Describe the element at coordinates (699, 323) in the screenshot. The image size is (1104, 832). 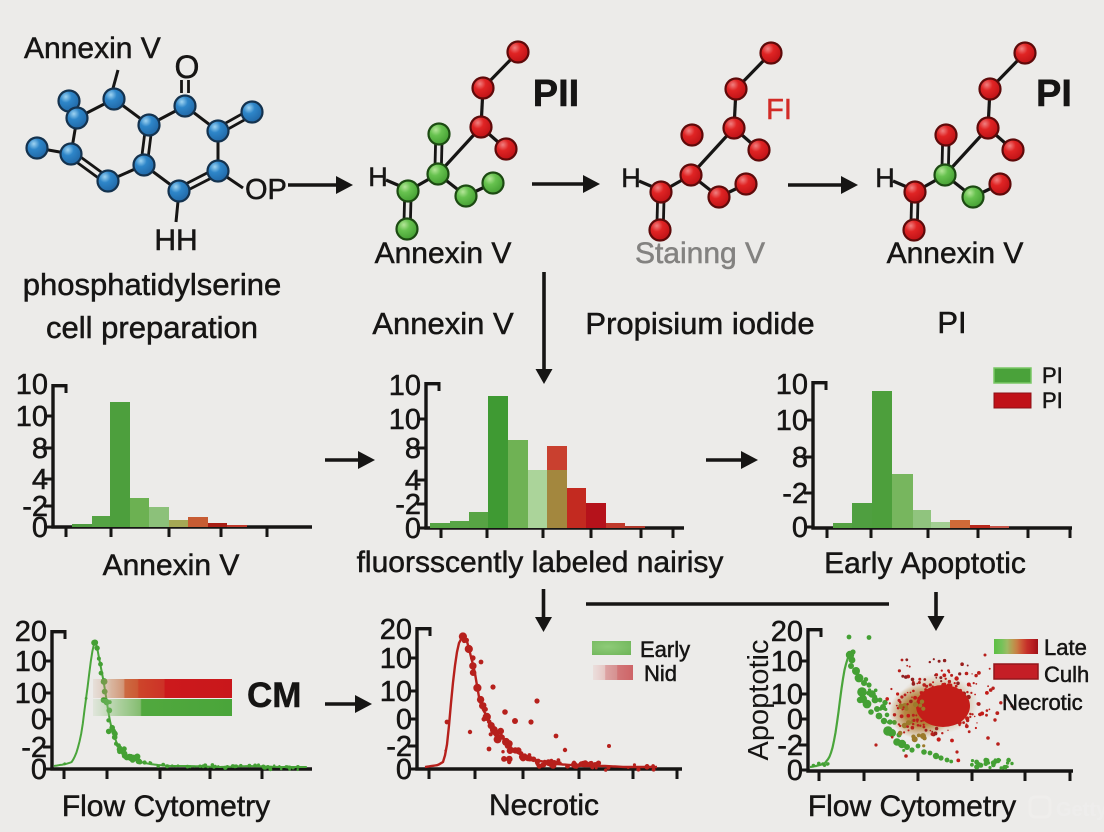
I see `svg-text: Propisium iodide` at that location.